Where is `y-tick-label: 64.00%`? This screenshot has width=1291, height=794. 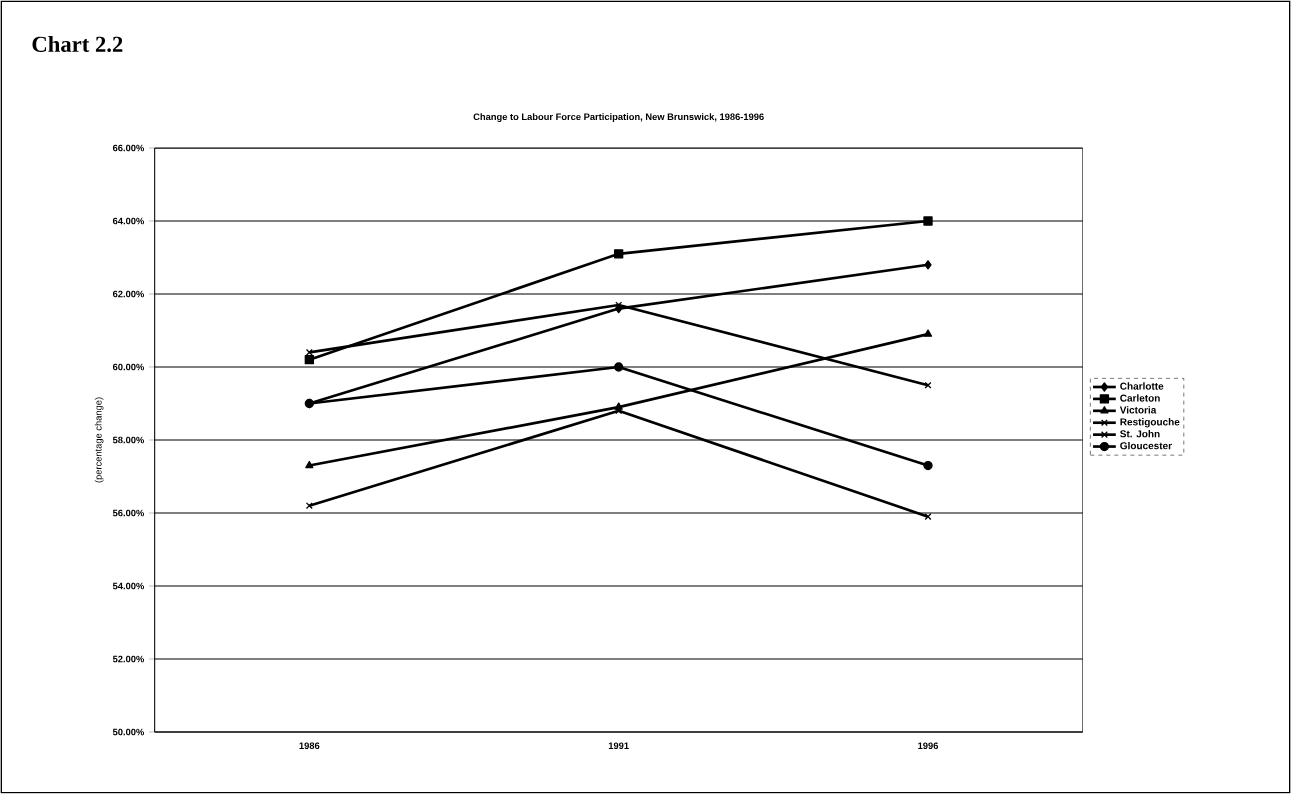
y-tick-label: 64.00% is located at coordinates (128, 221).